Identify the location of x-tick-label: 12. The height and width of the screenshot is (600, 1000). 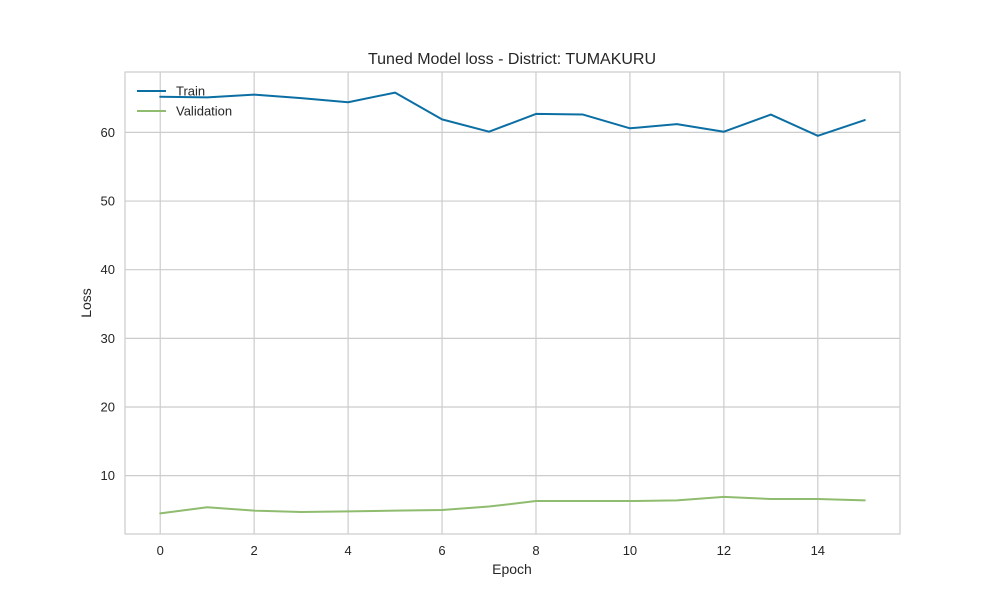
(724, 550).